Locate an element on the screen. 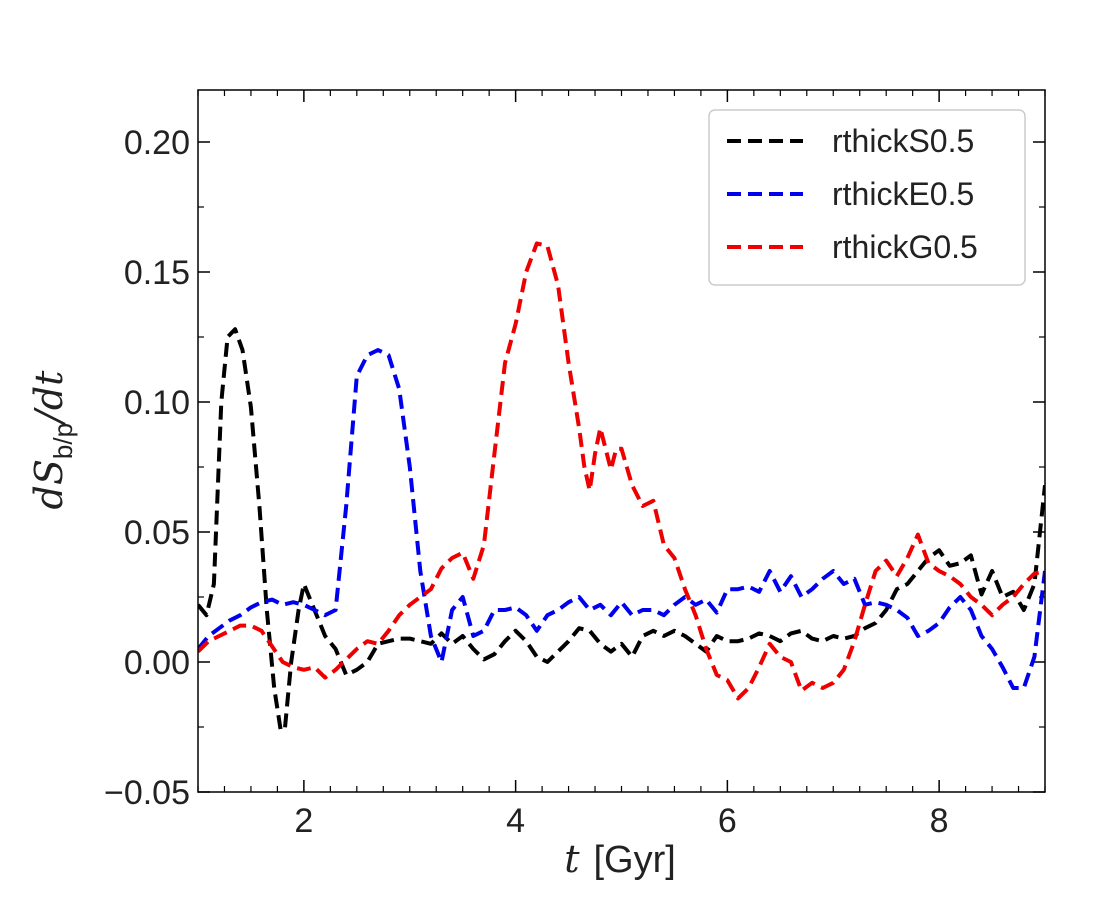  y-axis-subscript: b/p is located at coordinates (63, 441).